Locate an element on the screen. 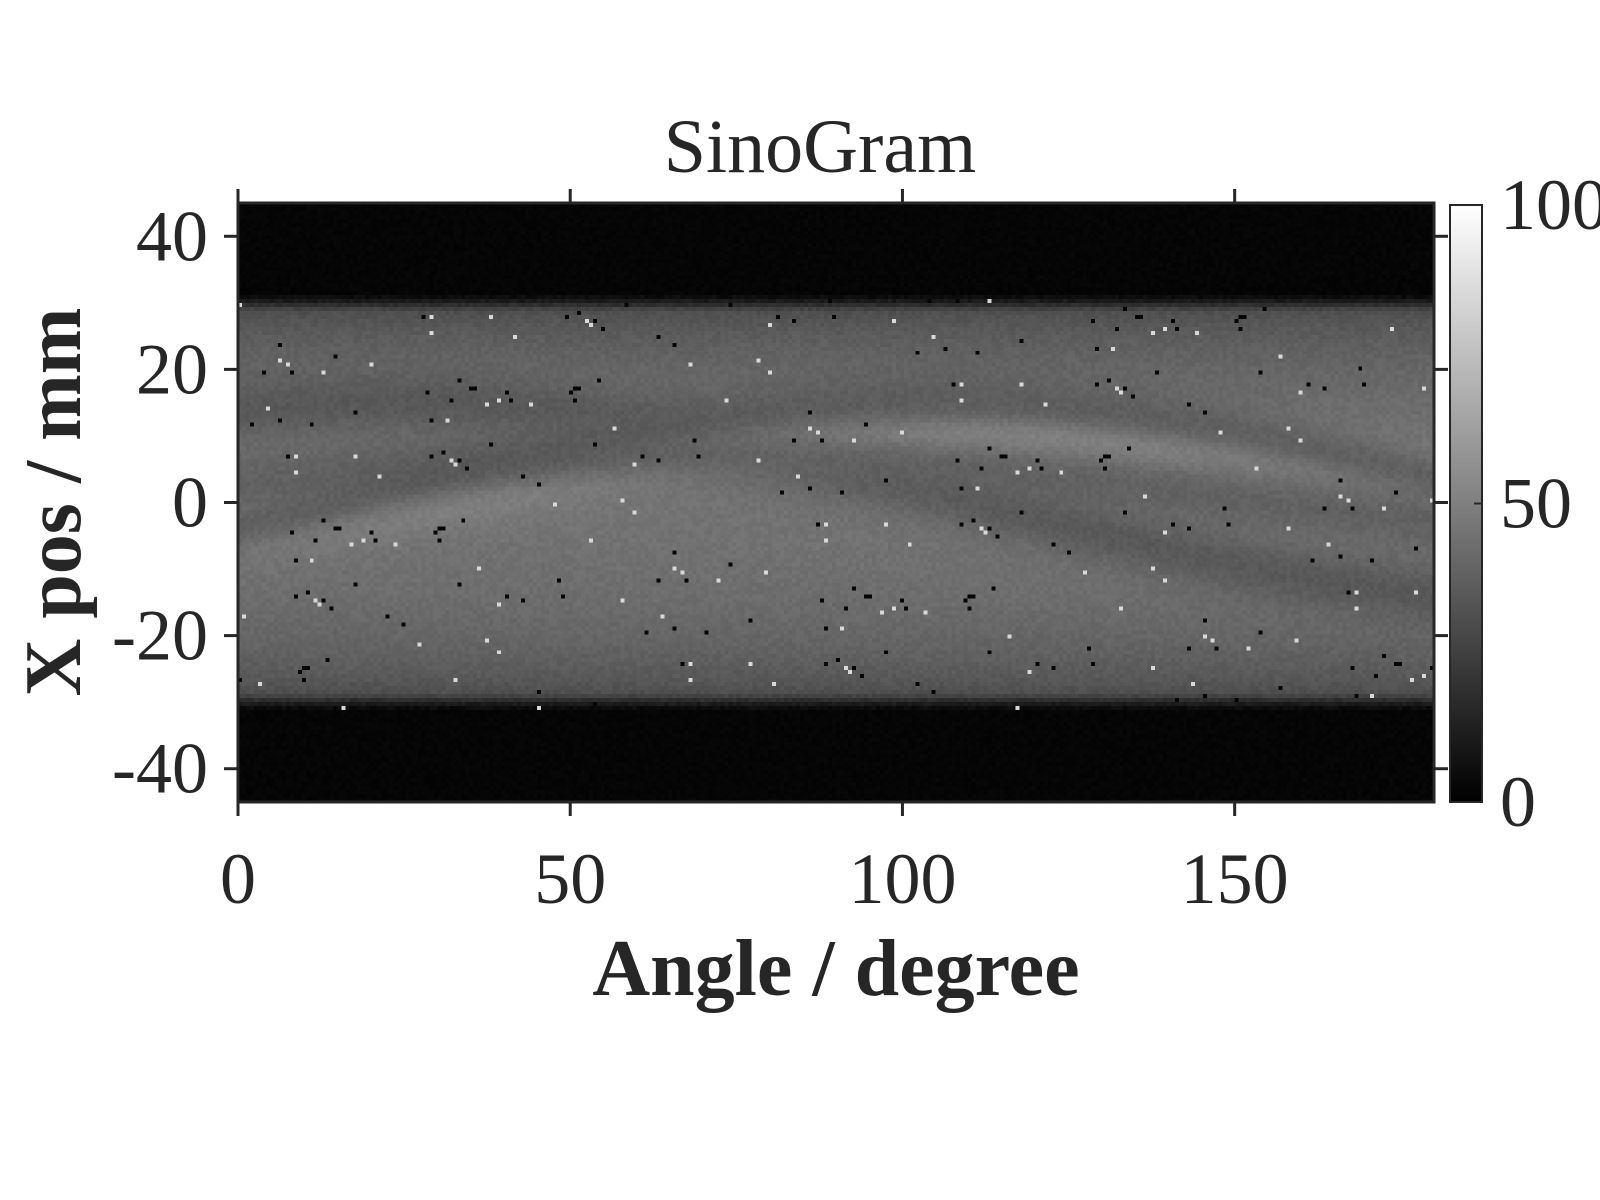 This screenshot has width=1600, height=1200. x-tick-label: 50 is located at coordinates (570, 879).